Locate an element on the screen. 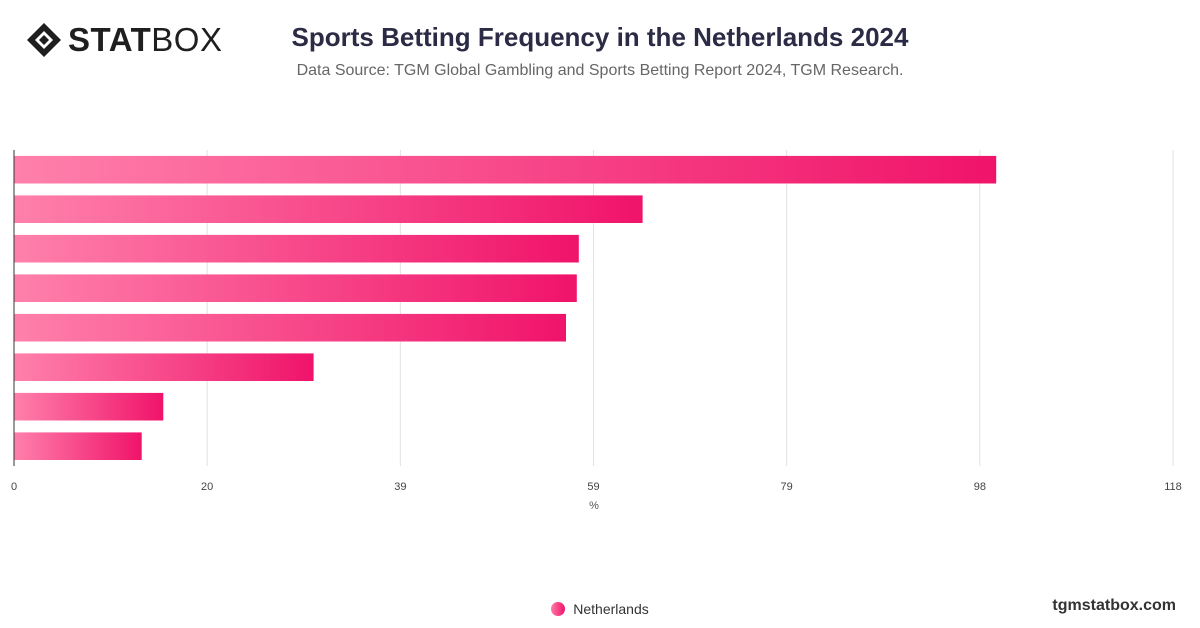 The height and width of the screenshot is (628, 1200). x-tick-label: 118 is located at coordinates (1173, 487).